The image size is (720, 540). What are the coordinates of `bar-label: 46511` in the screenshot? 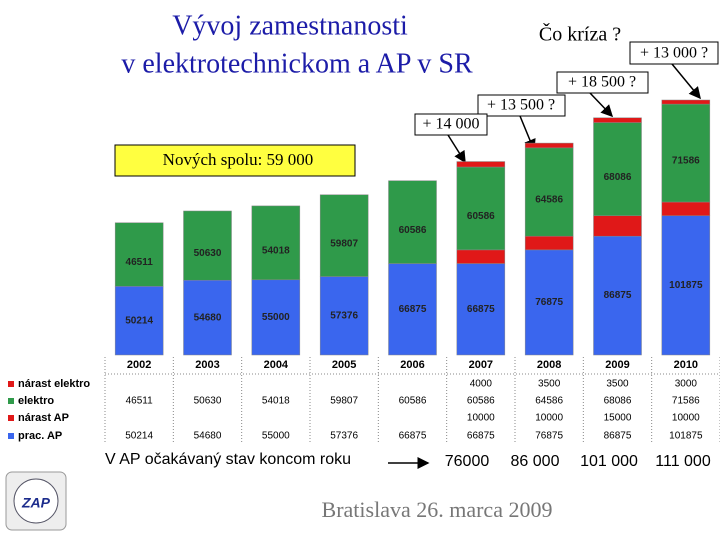 It's located at (140, 262).